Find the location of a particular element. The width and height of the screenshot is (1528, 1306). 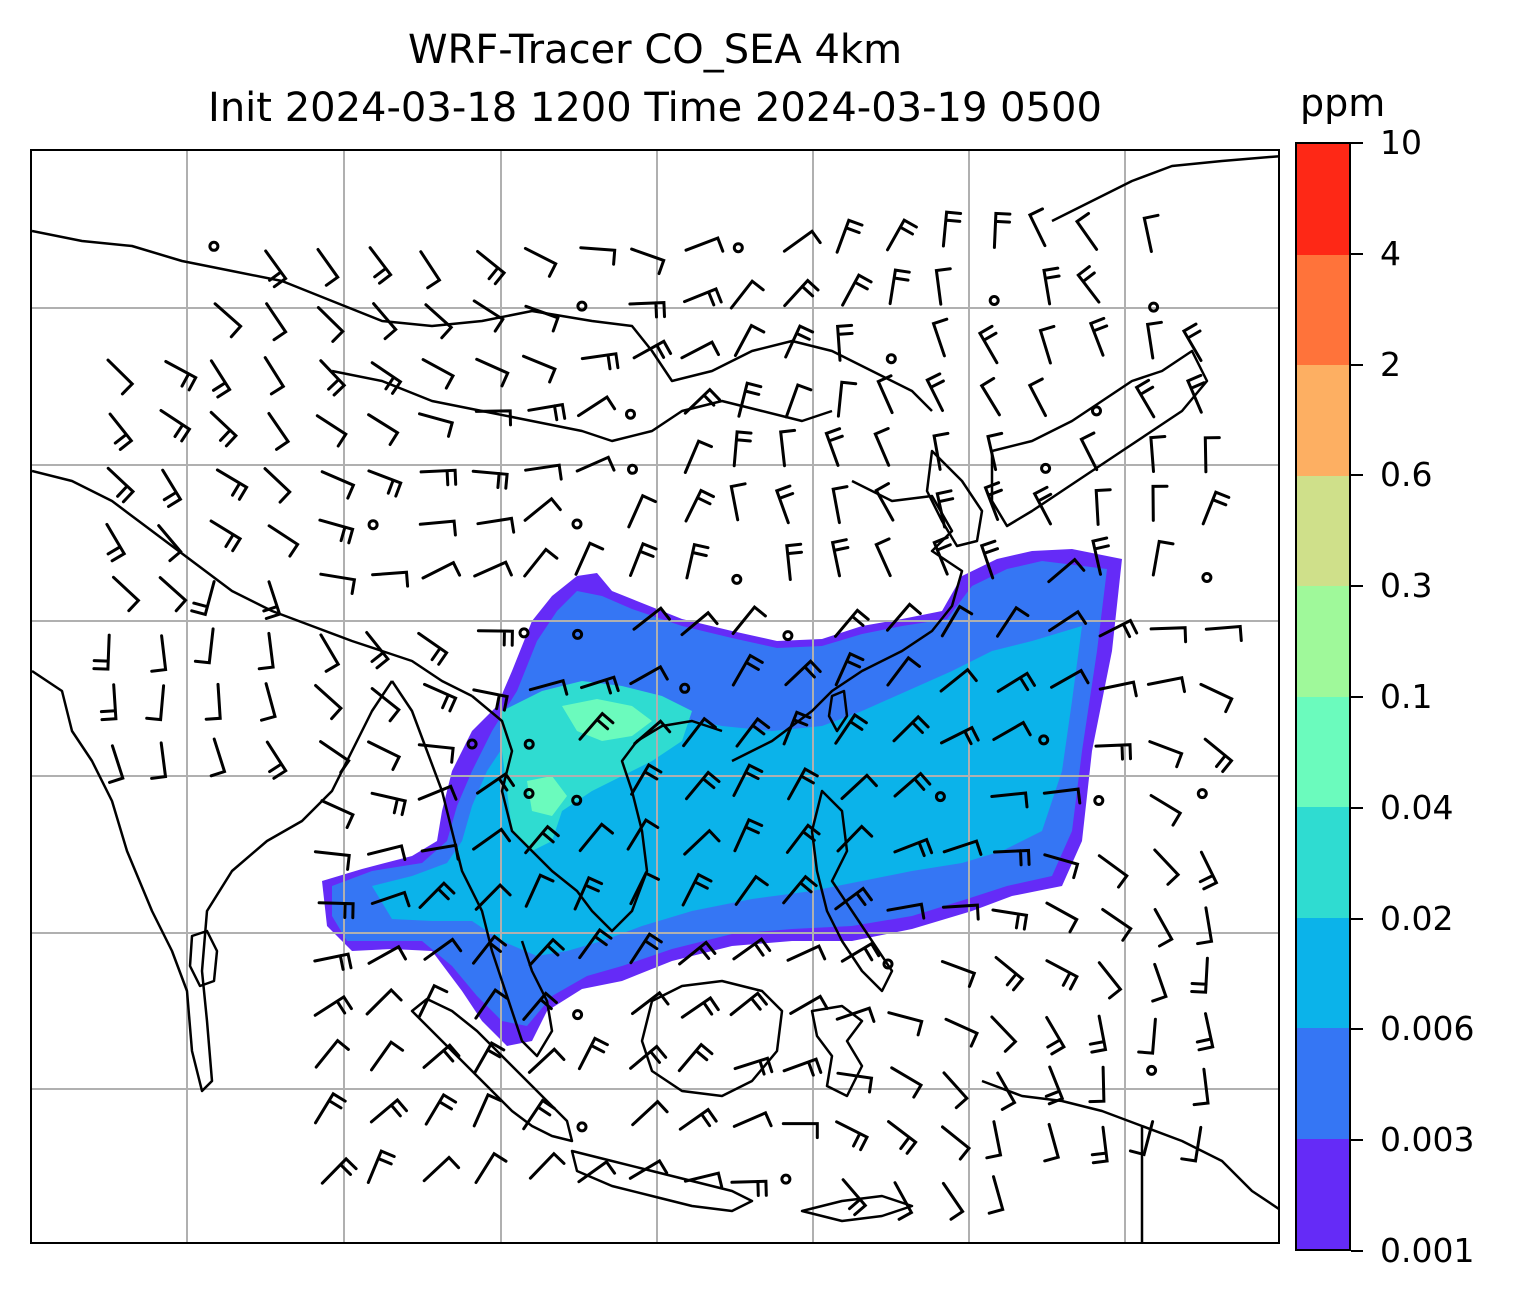

border-central-asia is located at coordinates (482, 320).